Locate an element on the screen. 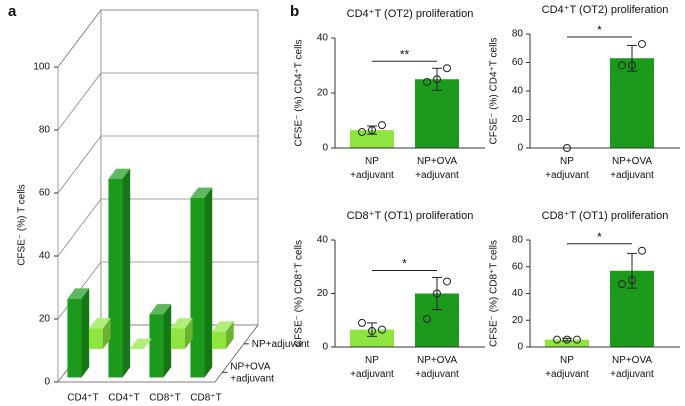 This screenshot has width=685, height=406. legend-label-line: NP+OVA is located at coordinates (250, 366).